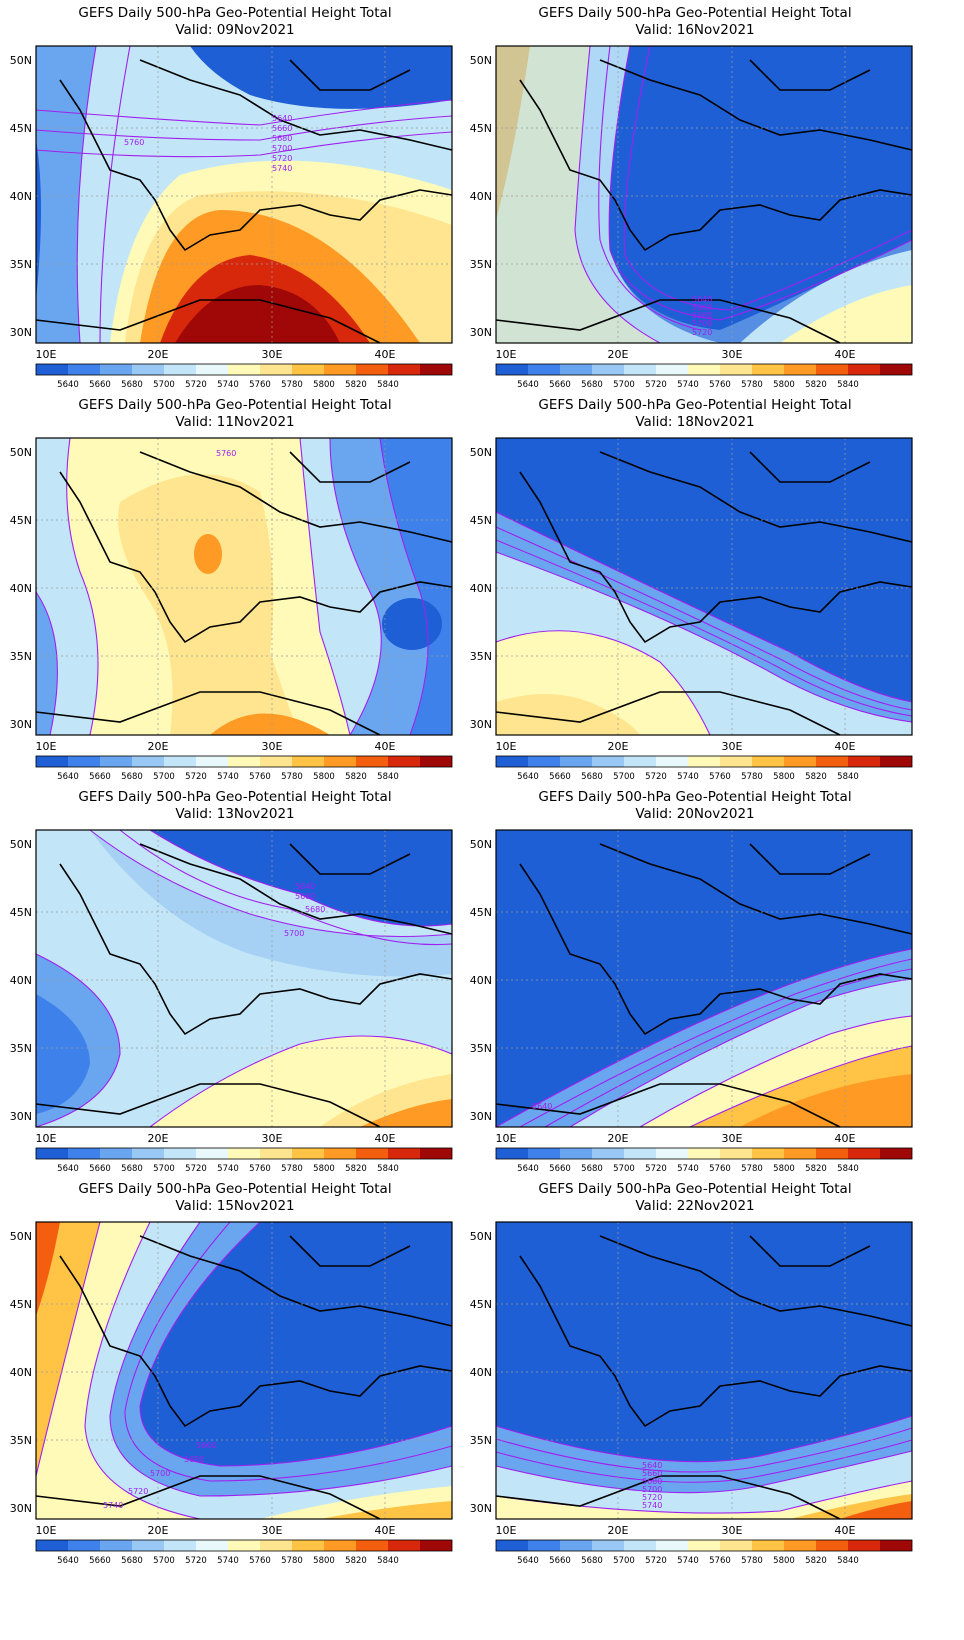  I want to click on colorbar-label: 5720, so click(656, 777).